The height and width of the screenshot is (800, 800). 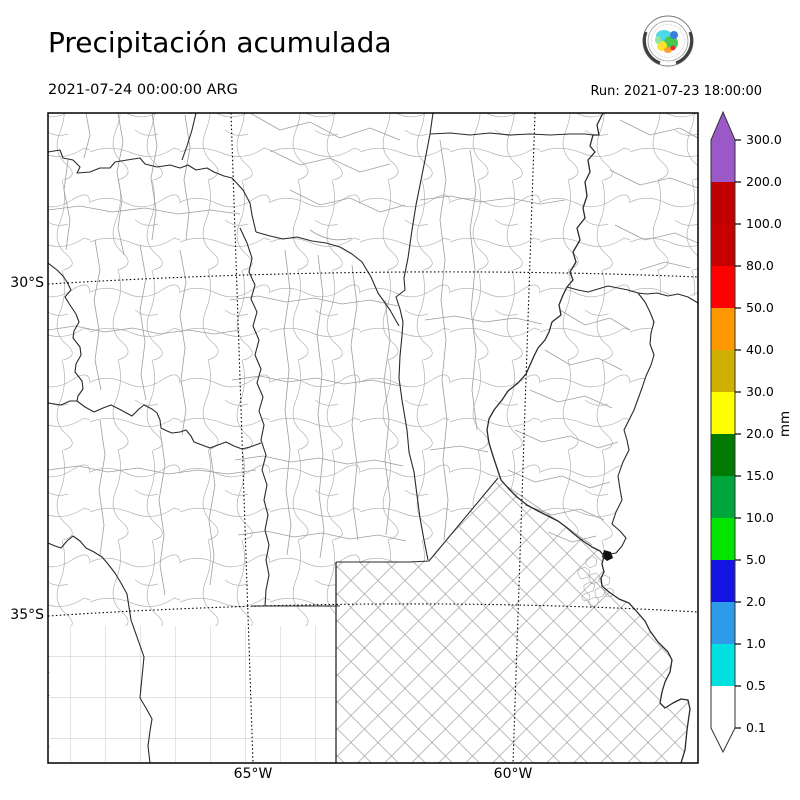 I want to click on axis-label-65w: 65°W, so click(x=253, y=774).